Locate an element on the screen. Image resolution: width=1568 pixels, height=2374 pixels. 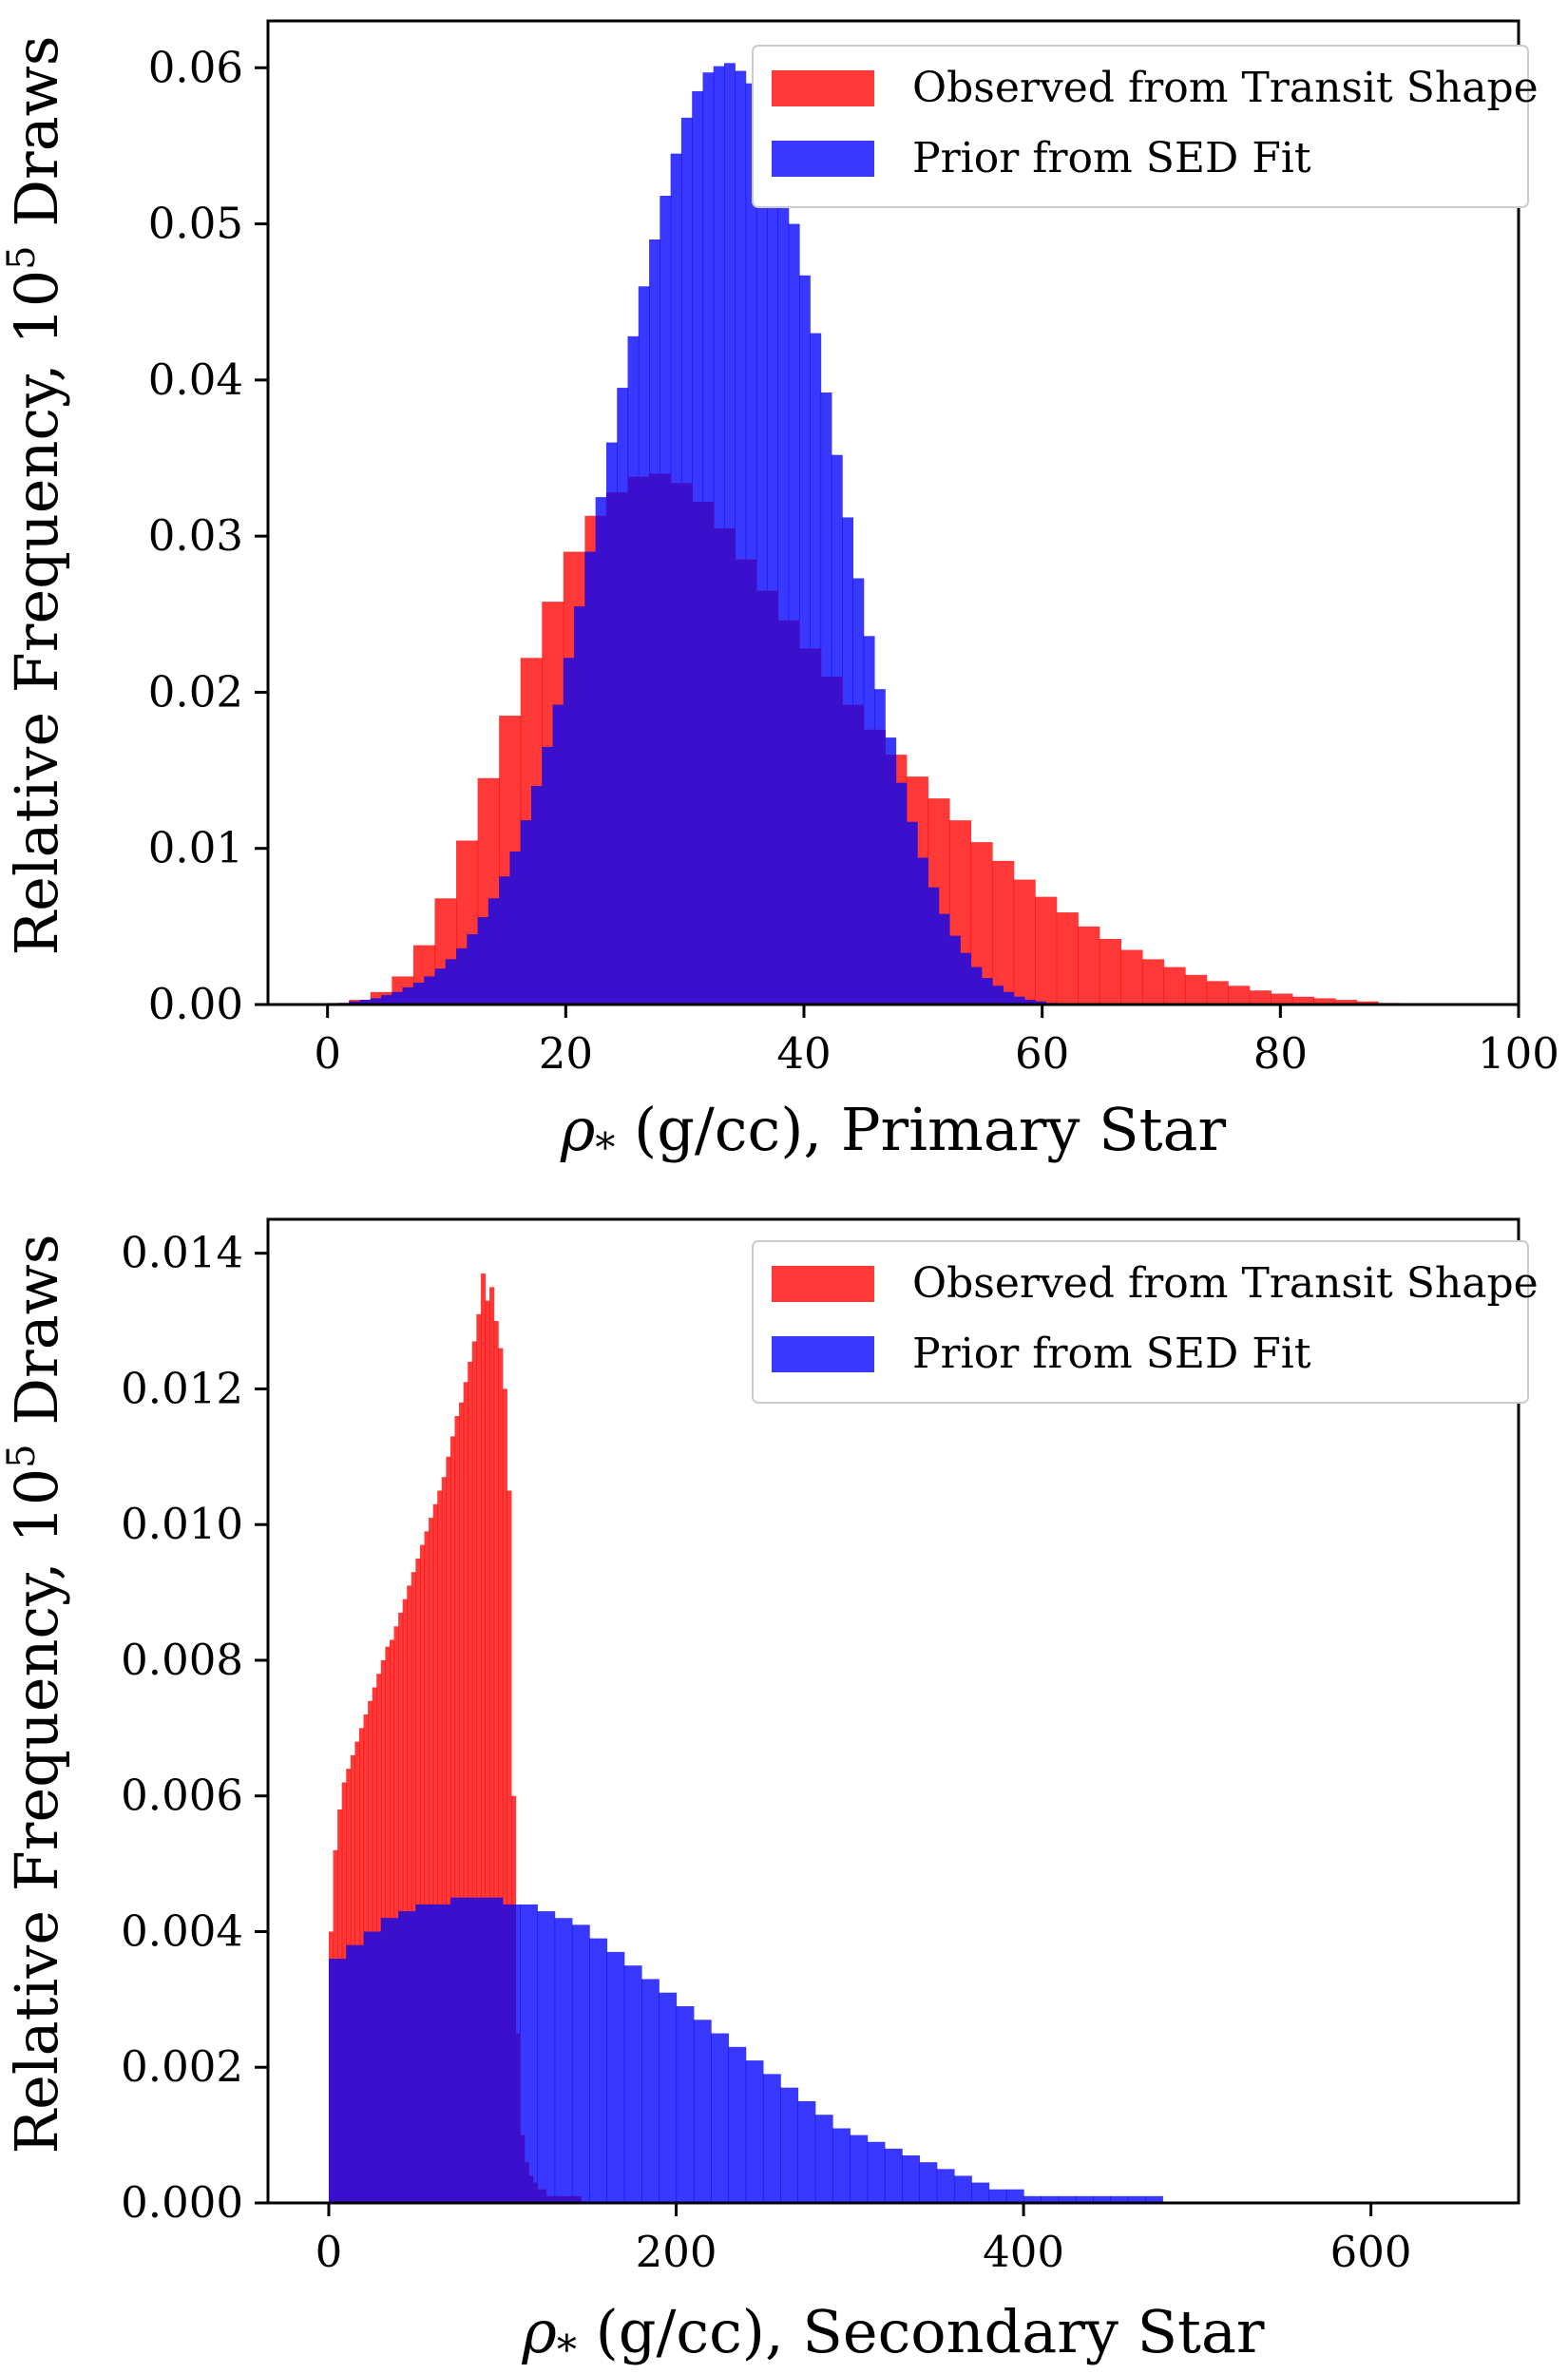
y-tick-label: 0.05 is located at coordinates (196, 224).